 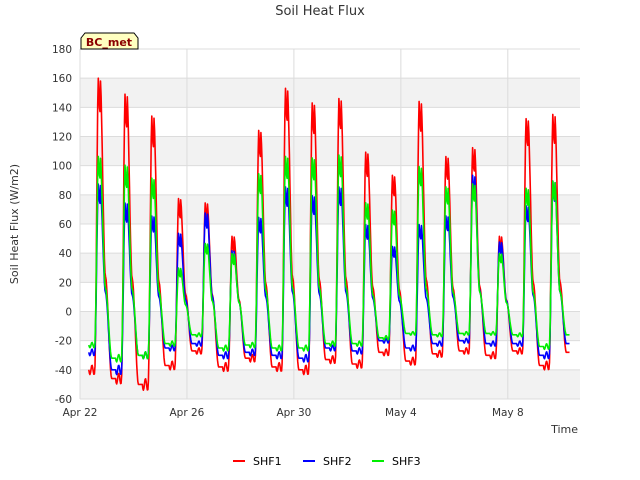 What do you see at coordinates (65, 254) in the screenshot?
I see `y-tick-label: 40` at bounding box center [65, 254].